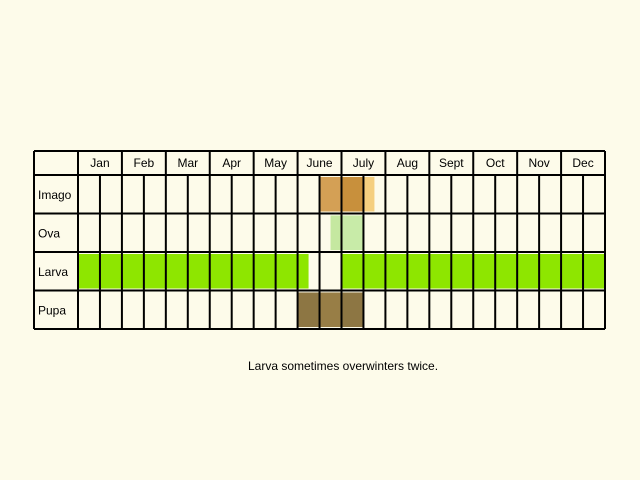 The image size is (640, 480). I want to click on month-label-june: June, so click(320, 163).